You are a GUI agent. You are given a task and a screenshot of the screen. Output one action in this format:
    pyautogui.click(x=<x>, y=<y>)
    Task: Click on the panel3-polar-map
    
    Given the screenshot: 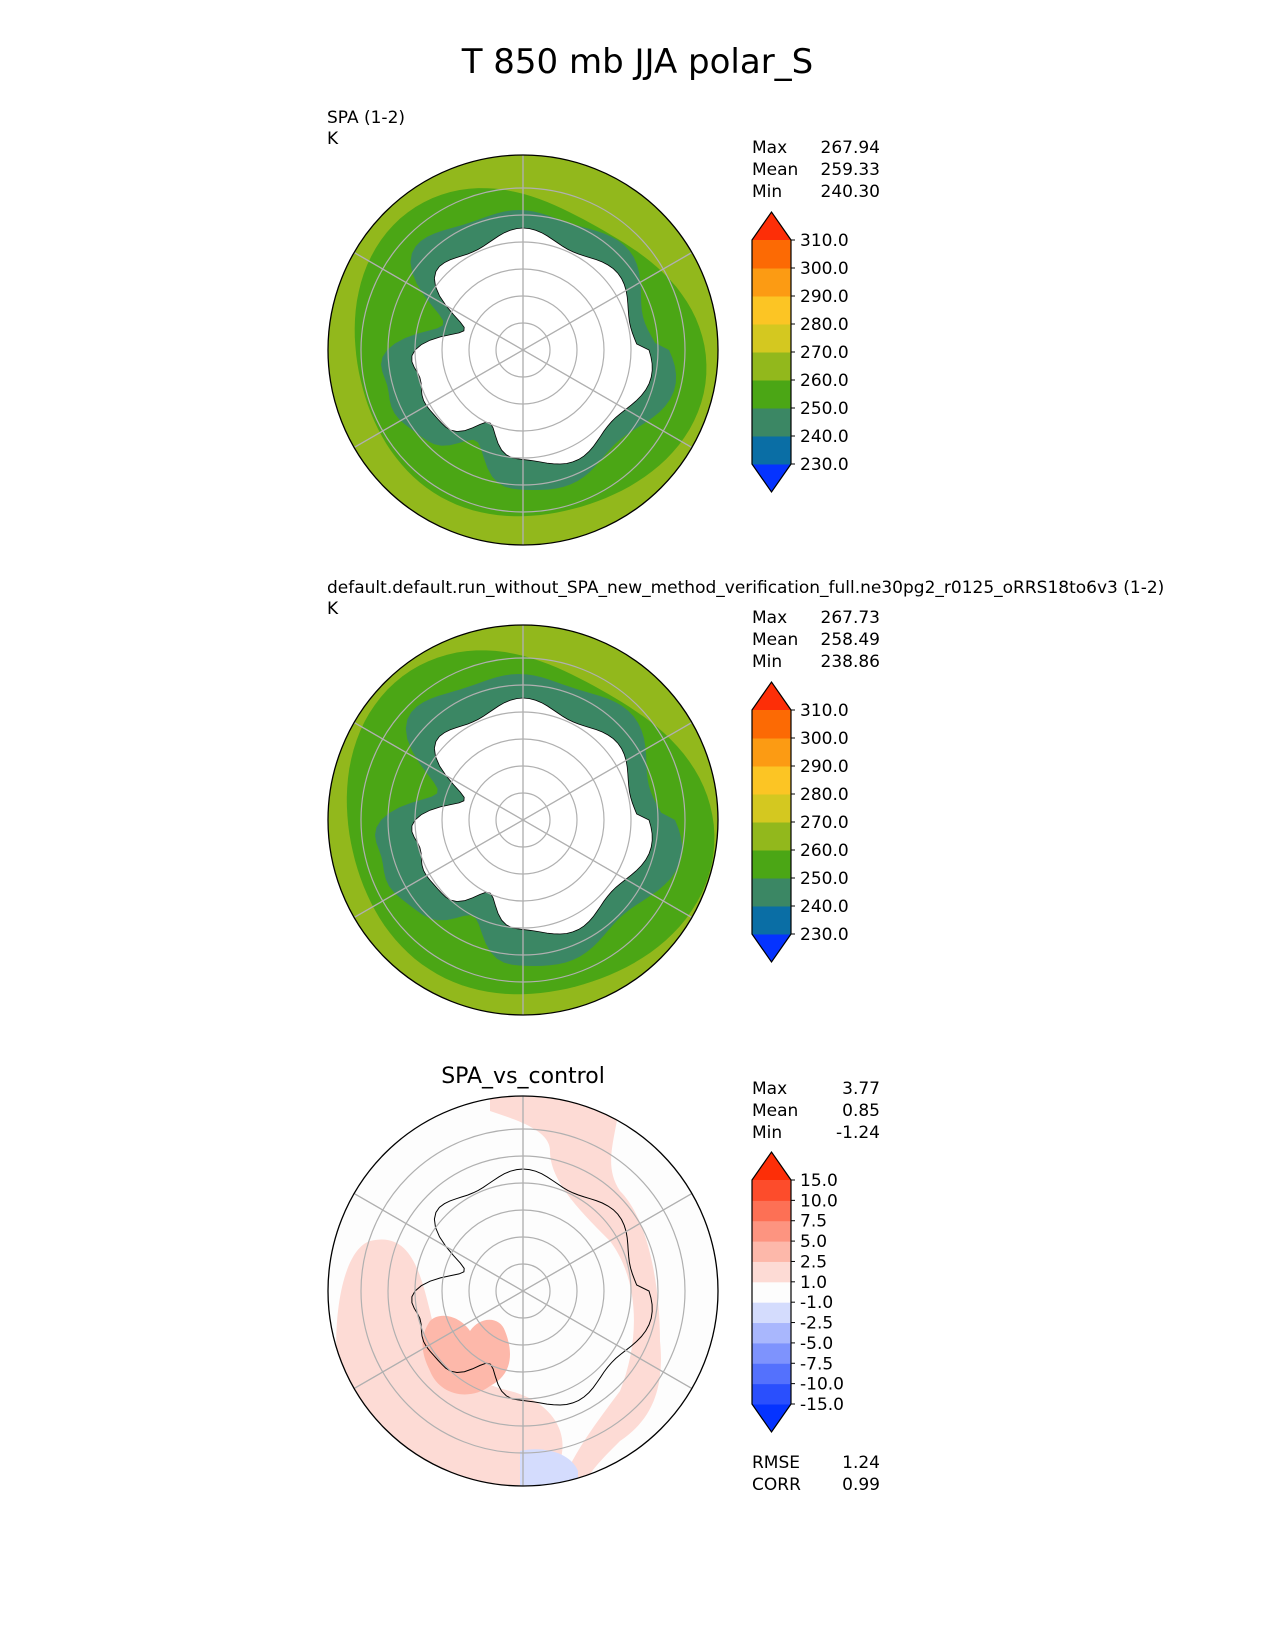 What is the action you would take?
    pyautogui.click(x=523, y=1291)
    